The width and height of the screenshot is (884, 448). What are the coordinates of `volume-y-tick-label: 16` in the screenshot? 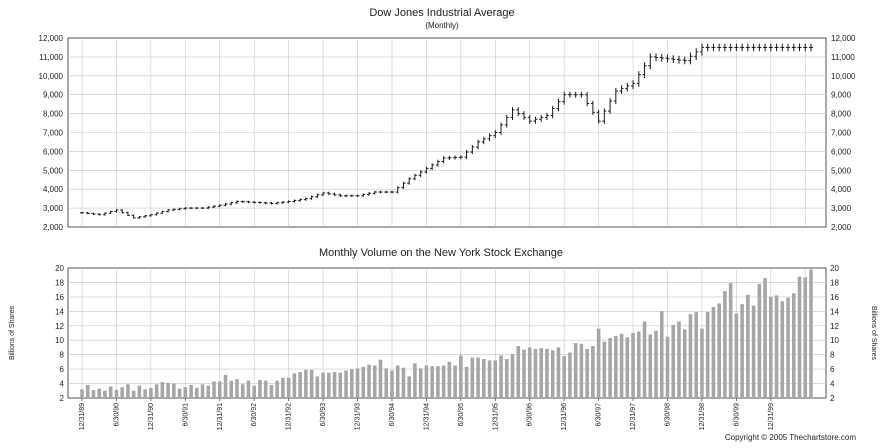 It's located at (834, 297).